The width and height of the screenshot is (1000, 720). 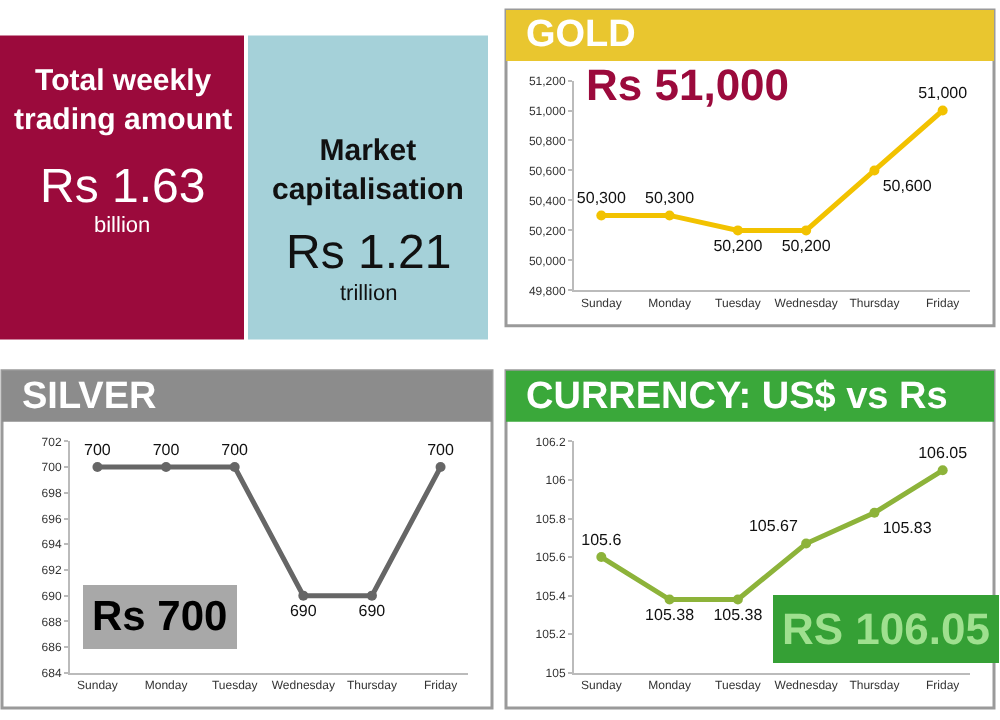 I want to click on text: Market capitalisation, so click(x=368, y=170).